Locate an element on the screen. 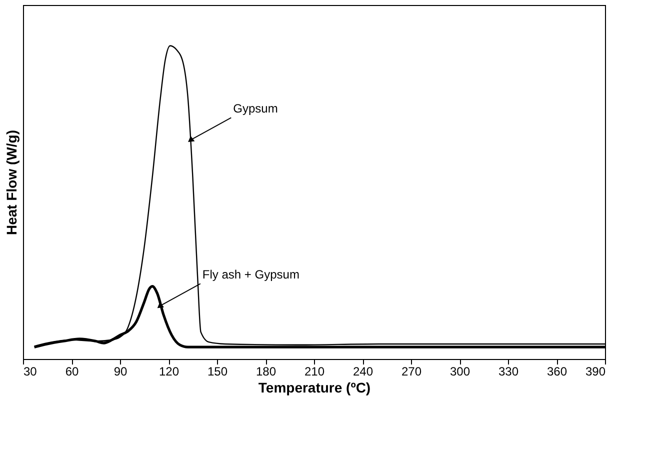 The width and height of the screenshot is (658, 450). x-tick-label: 330 is located at coordinates (508, 371).